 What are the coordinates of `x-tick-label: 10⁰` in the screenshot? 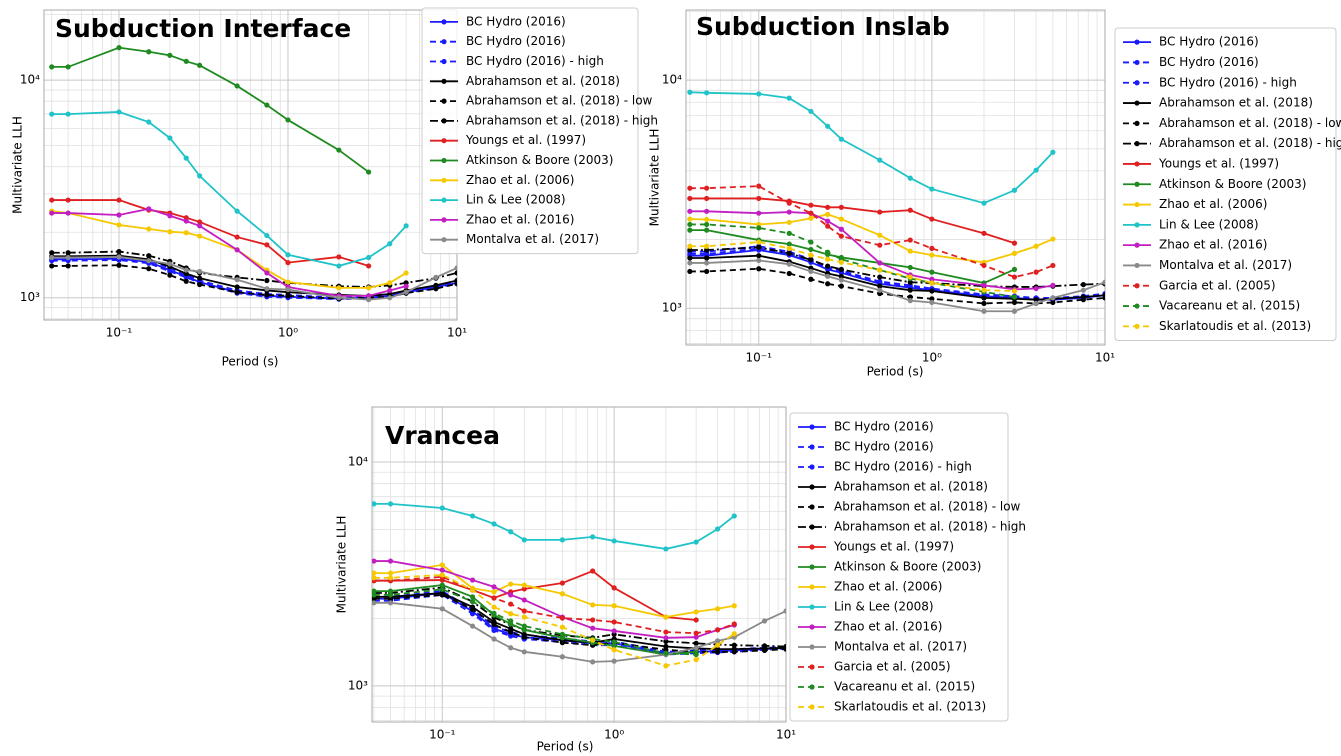 It's located at (614, 735).